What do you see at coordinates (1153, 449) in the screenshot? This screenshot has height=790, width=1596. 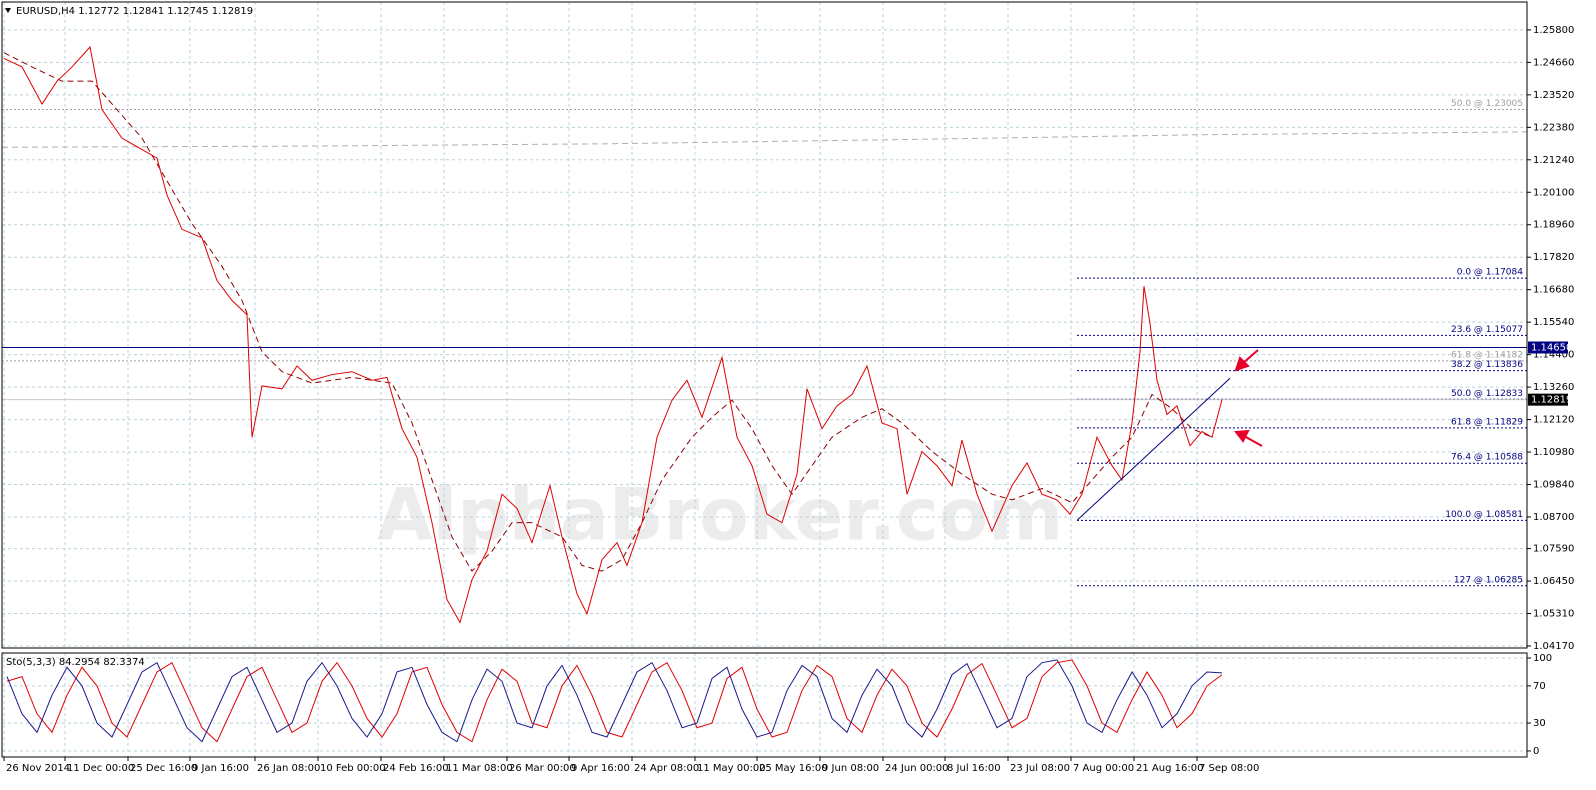 I see `trendline` at bounding box center [1153, 449].